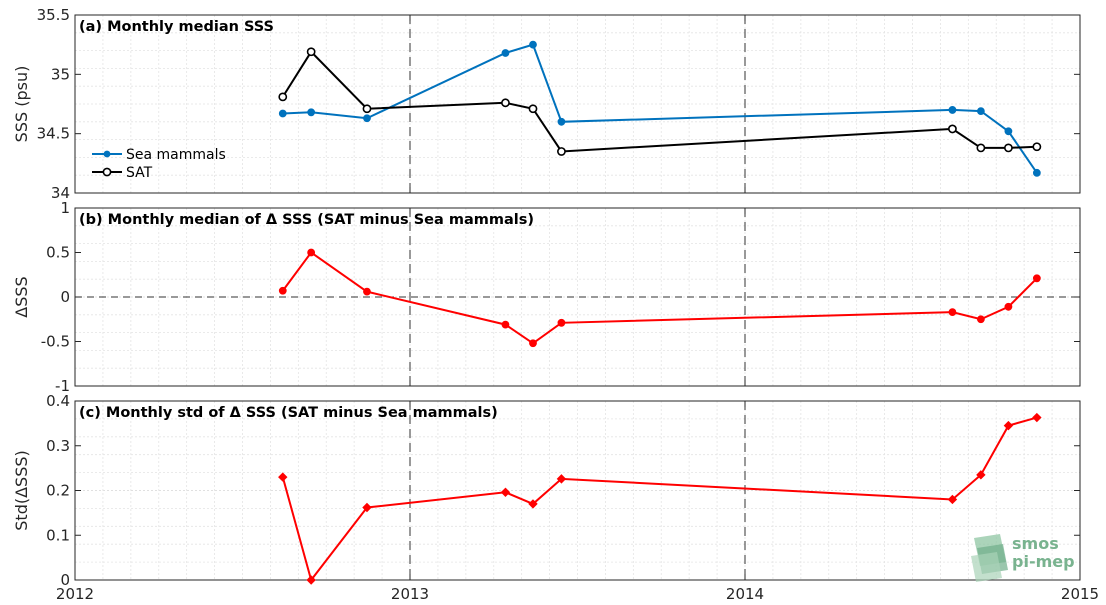  Describe the element at coordinates (21, 490) in the screenshot. I see `y-axis-label: Std(ΔSSS)` at that location.